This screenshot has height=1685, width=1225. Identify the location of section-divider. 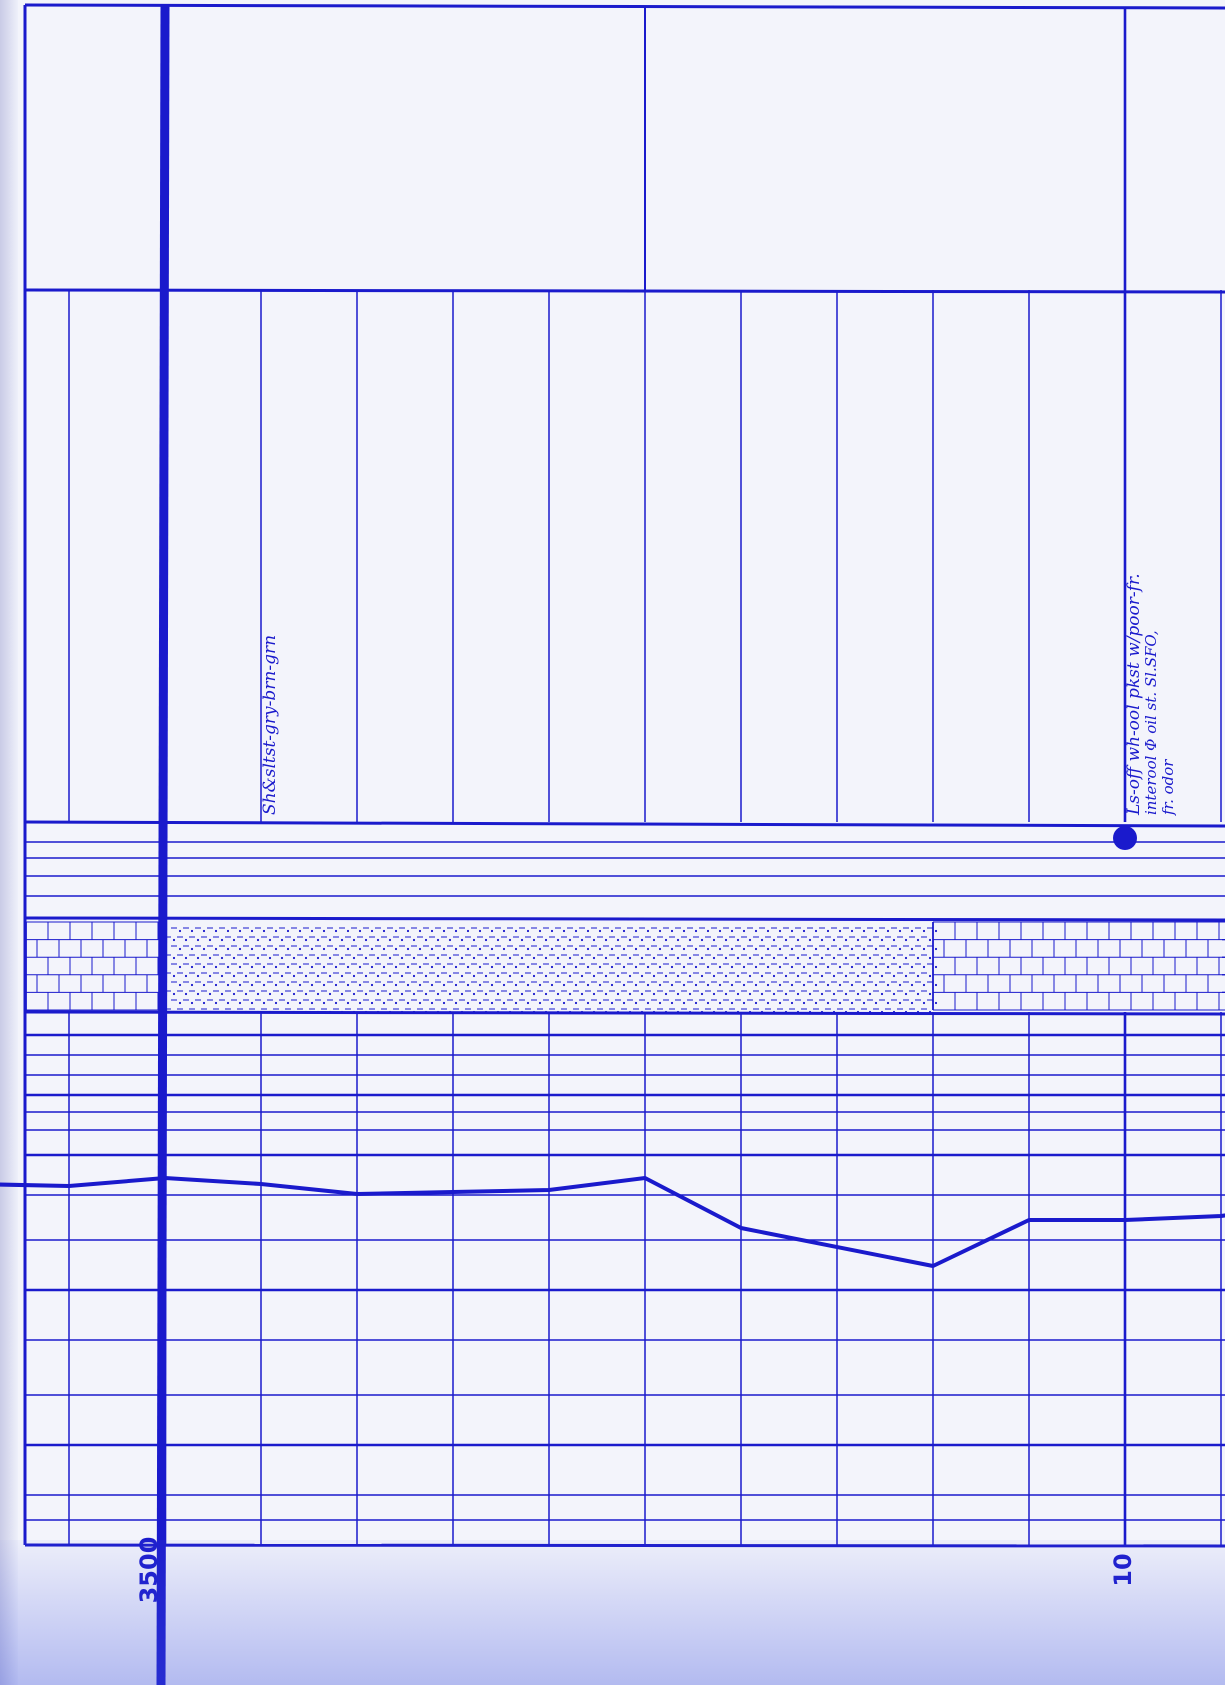
(624, 1013).